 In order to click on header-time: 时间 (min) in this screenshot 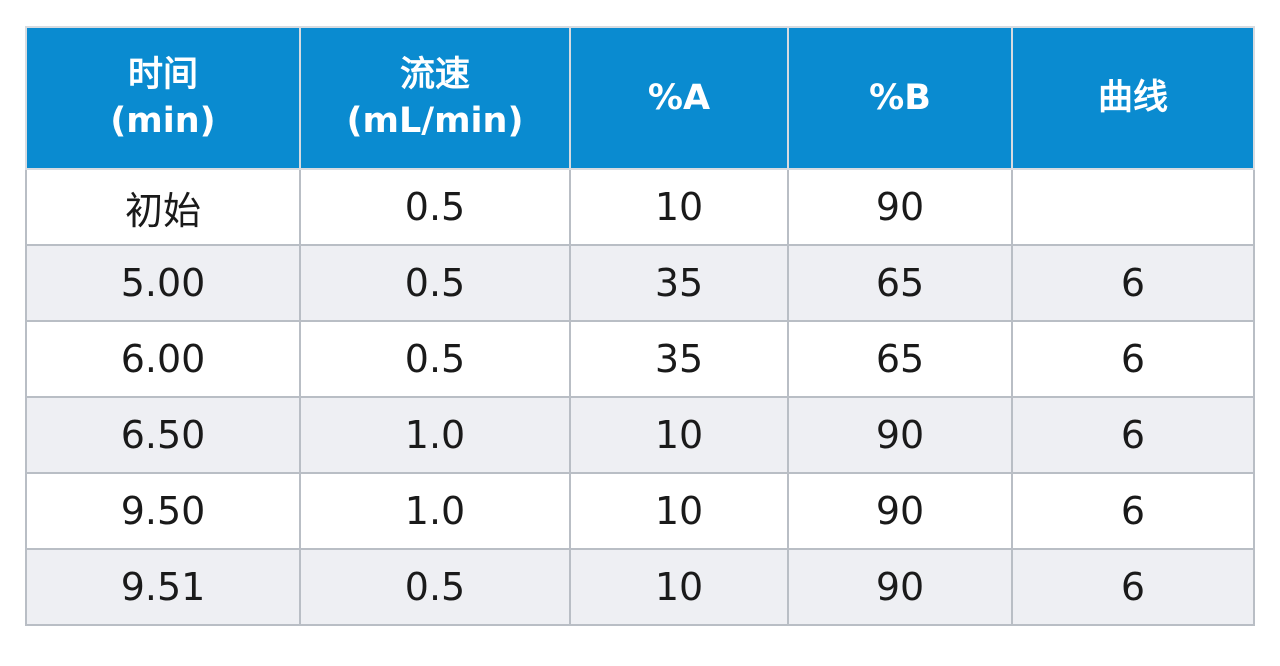, I will do `click(163, 98)`.